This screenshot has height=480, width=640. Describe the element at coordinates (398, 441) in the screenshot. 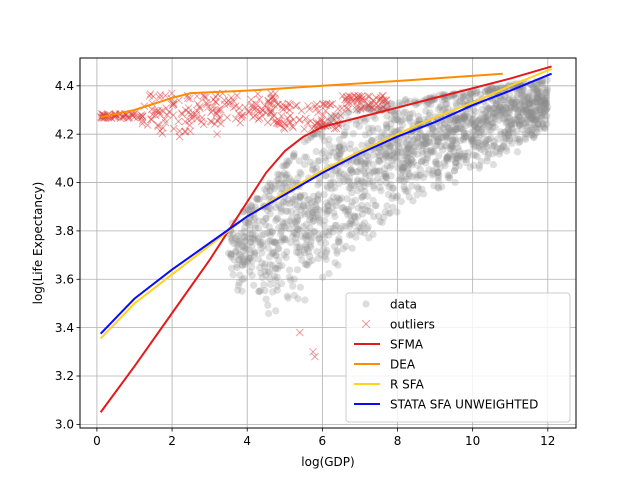

I see `x-tick-label: 8` at that location.